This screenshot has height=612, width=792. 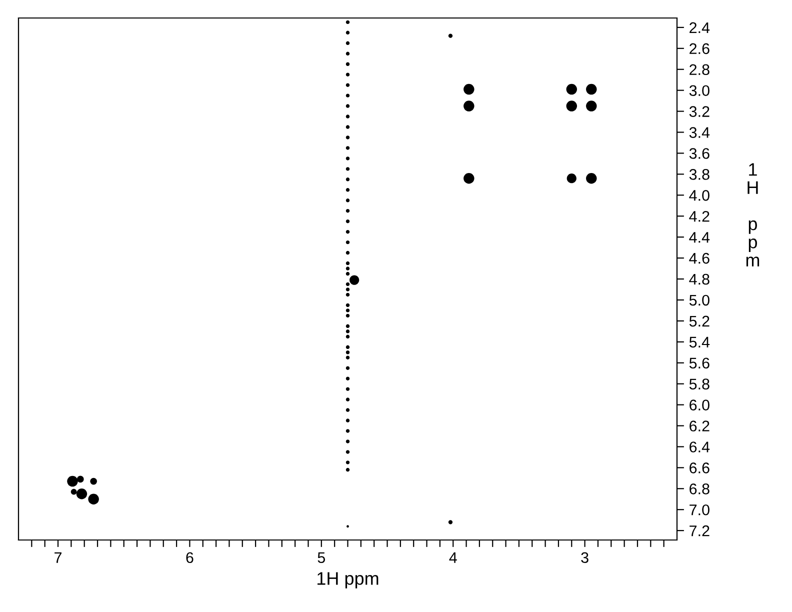 I want to click on y-tick-label: 5.4, so click(x=699, y=342).